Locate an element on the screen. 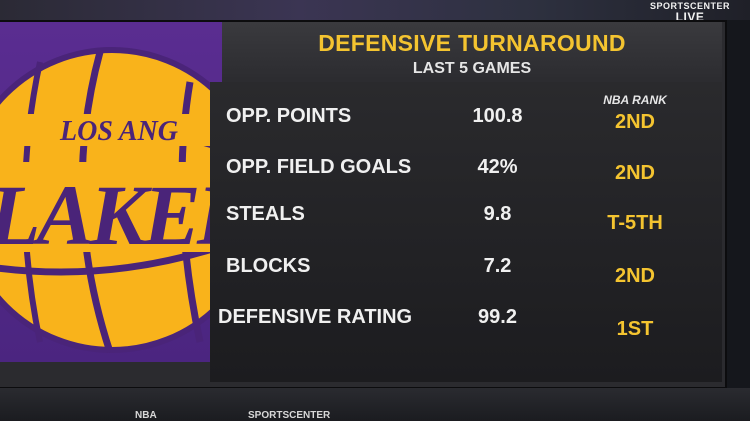 This screenshot has width=750, height=421. stat-value: 100.8 is located at coordinates (497, 116).